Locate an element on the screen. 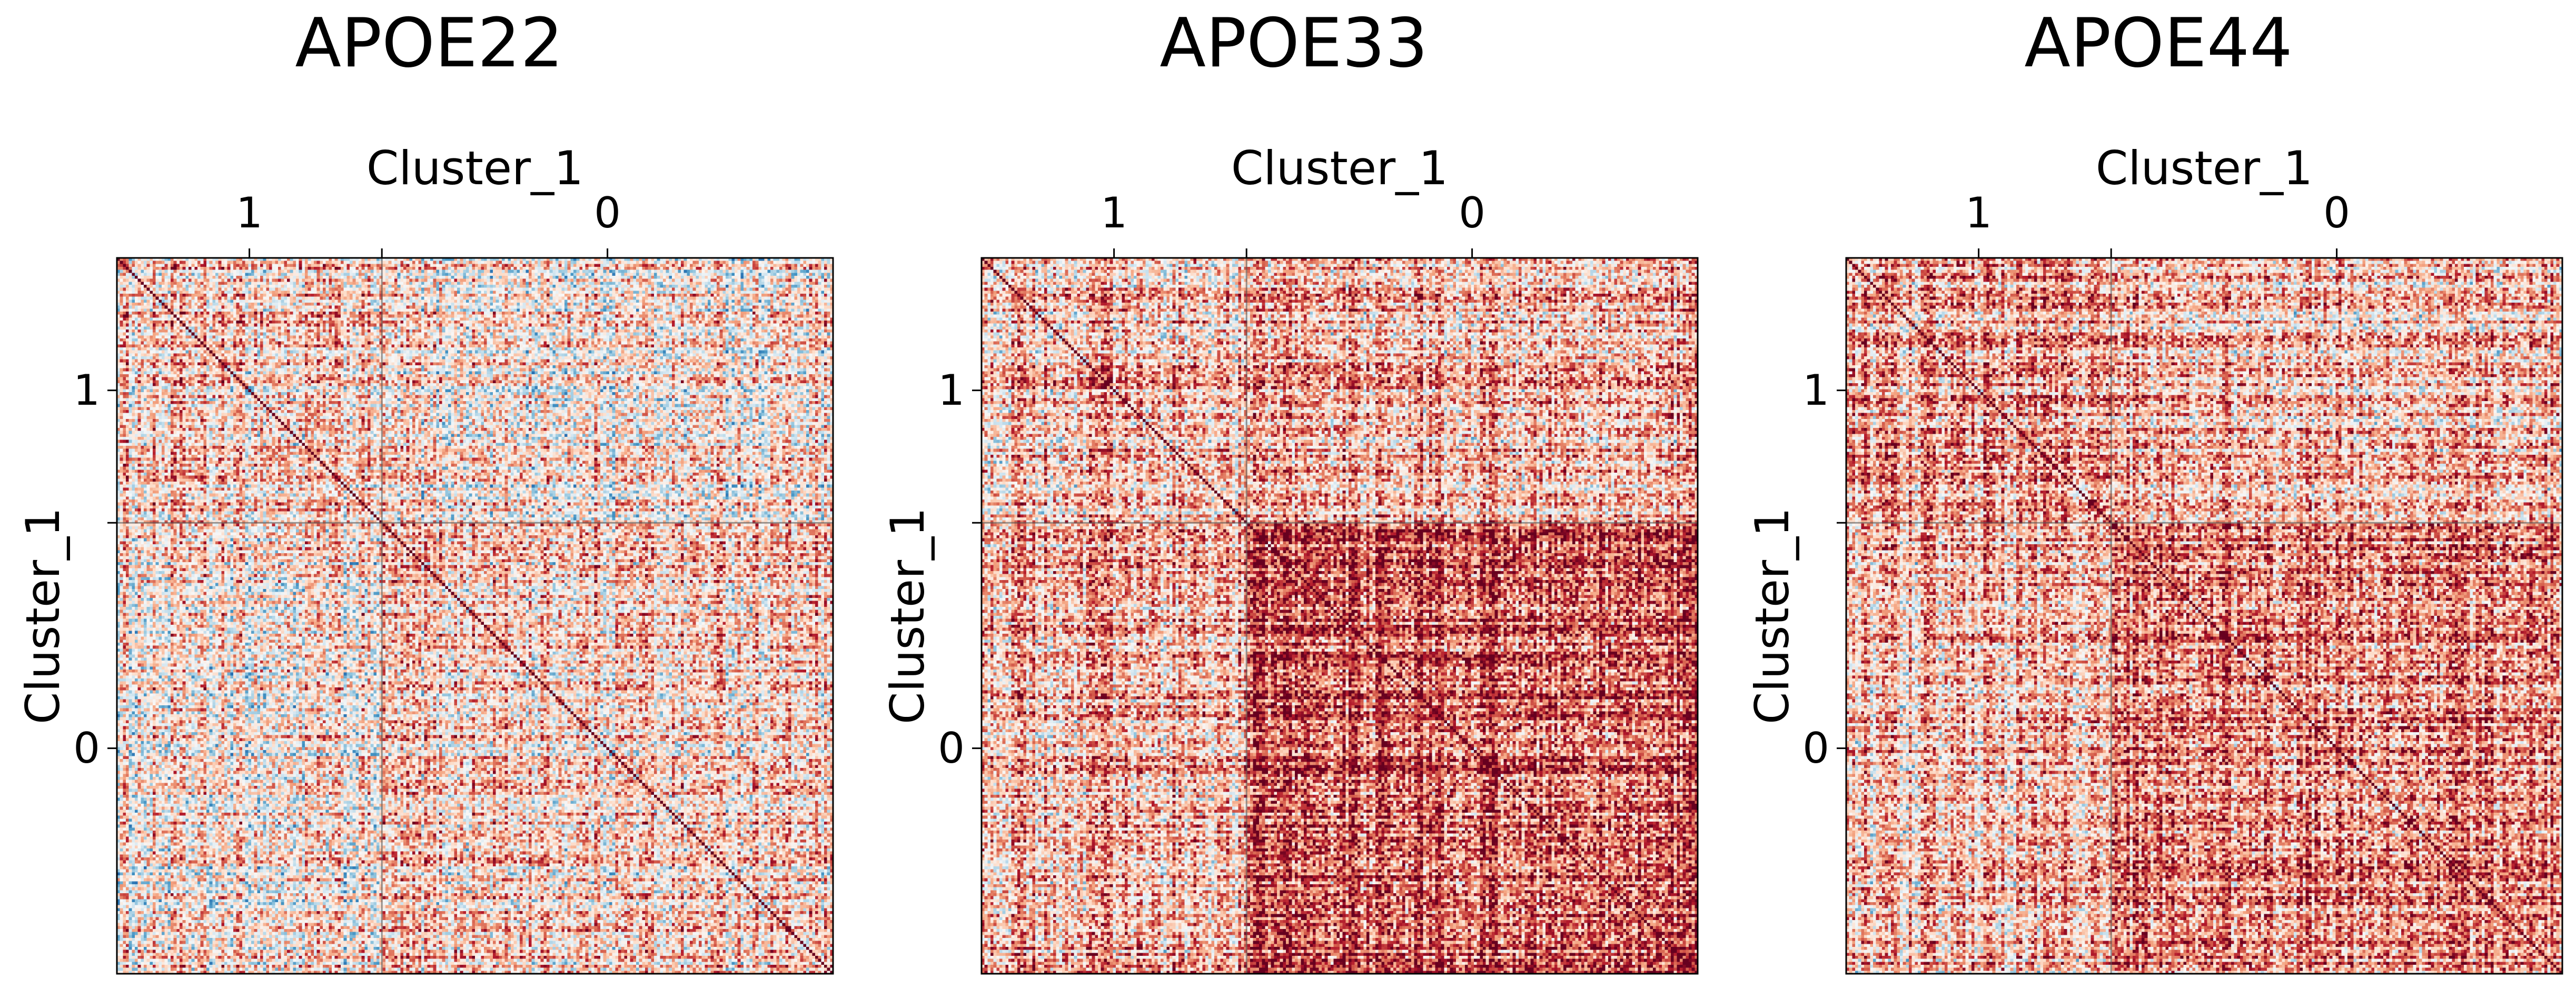 Image resolution: width=2576 pixels, height=999 pixels. panel-title: APOE33 is located at coordinates (1294, 43).